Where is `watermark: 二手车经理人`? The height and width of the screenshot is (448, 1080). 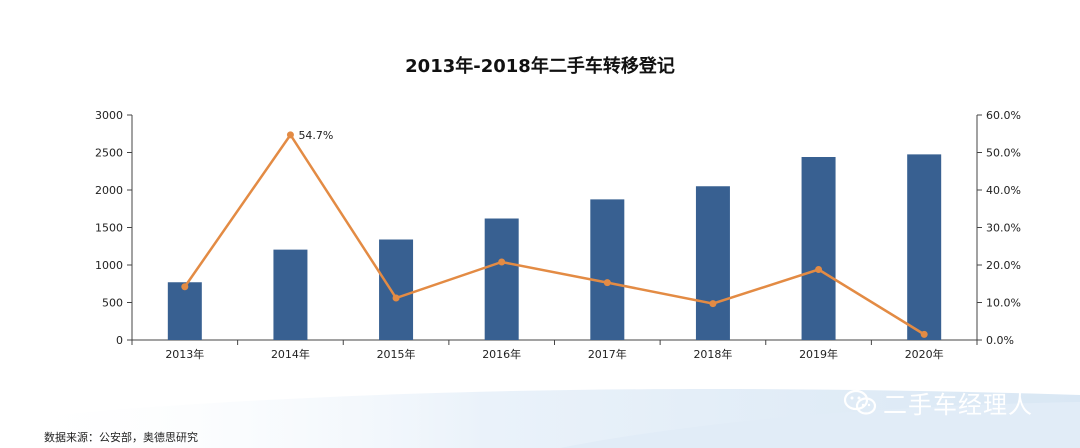
watermark: 二手车经理人 is located at coordinates (938, 402).